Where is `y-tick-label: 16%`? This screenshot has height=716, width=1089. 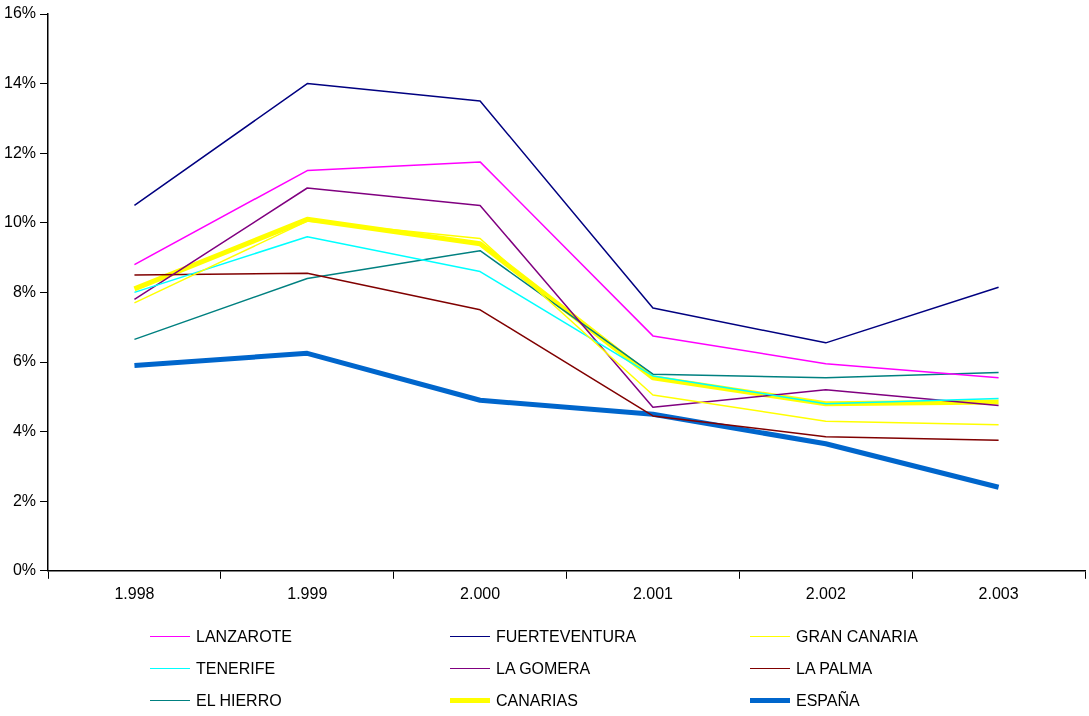 y-tick-label: 16% is located at coordinates (20, 13).